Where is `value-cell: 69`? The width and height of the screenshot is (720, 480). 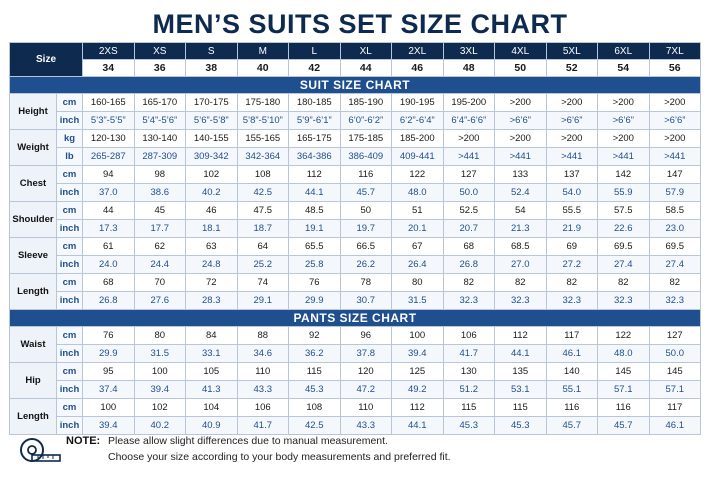 value-cell: 69 is located at coordinates (572, 246).